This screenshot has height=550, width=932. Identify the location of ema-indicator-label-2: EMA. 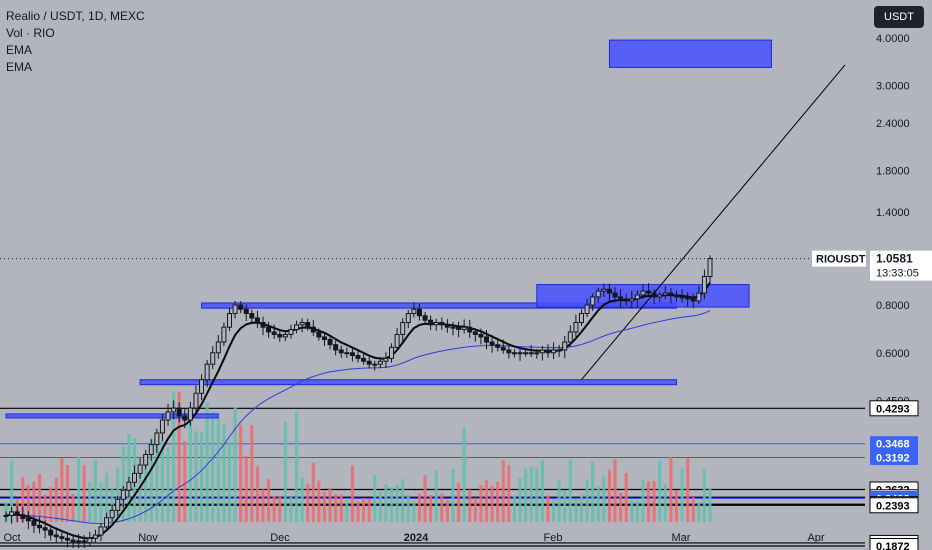
(19, 67).